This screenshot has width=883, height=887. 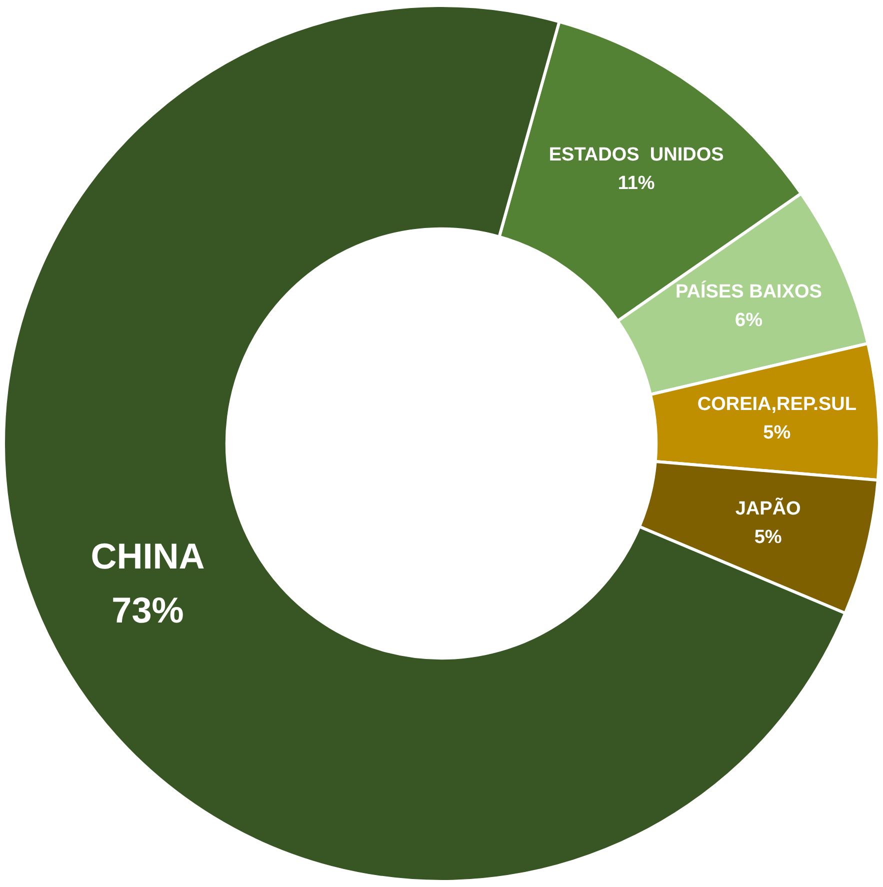 What do you see at coordinates (749, 321) in the screenshot?
I see `data-label: 6%` at bounding box center [749, 321].